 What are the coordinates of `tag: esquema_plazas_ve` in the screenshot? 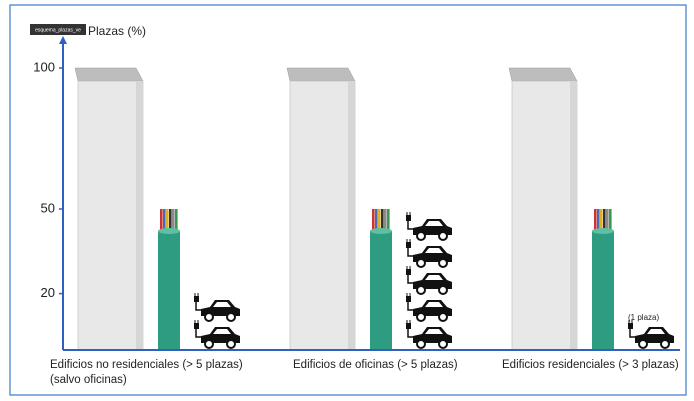 It's located at (58, 30).